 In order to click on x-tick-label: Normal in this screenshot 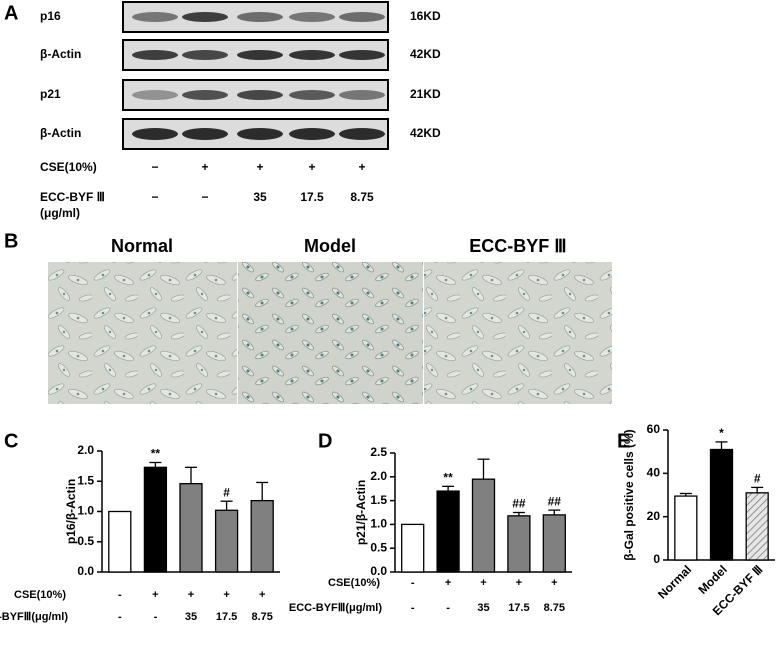, I will do `click(674, 581)`.